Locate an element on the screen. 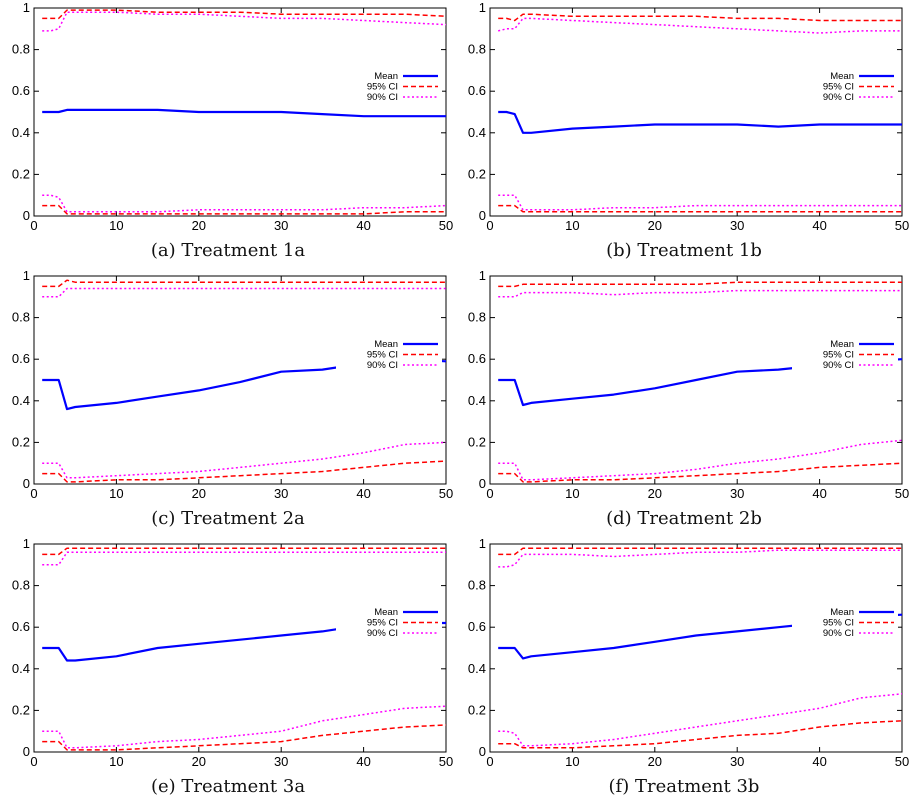 The height and width of the screenshot is (802, 912). caption-title: Treatment 3b is located at coordinates (697, 786).